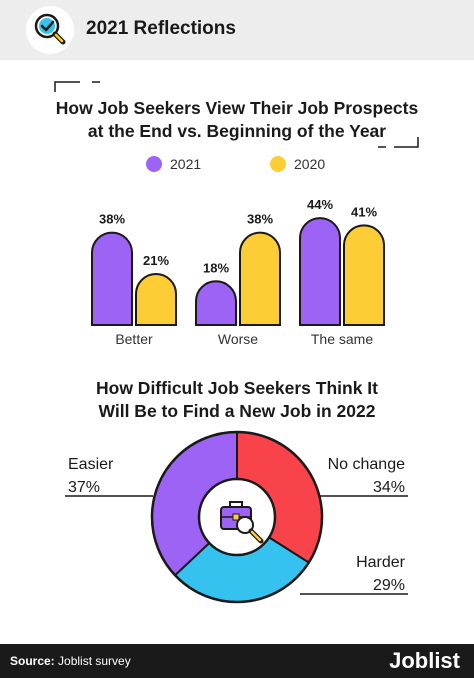 This screenshot has height=678, width=474. I want to click on source-note: Source: Joblist survey, so click(70, 661).